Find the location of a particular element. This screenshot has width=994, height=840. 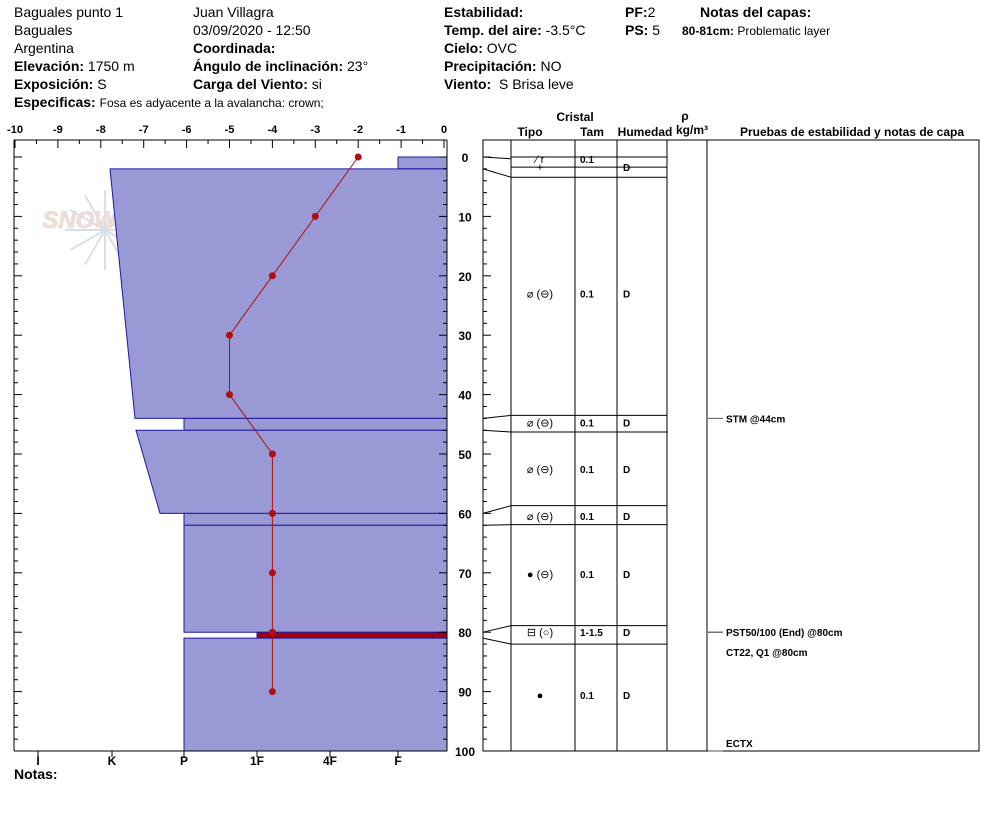

country-name: Argentina is located at coordinates (44, 48).